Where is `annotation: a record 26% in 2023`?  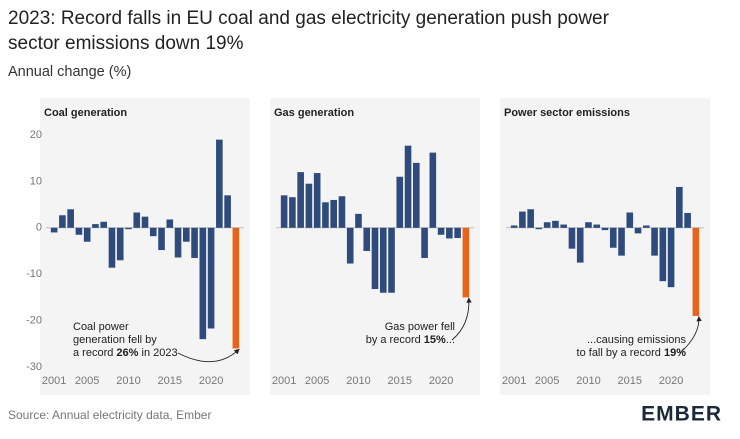 annotation: a record 26% in 2023 is located at coordinates (125, 353).